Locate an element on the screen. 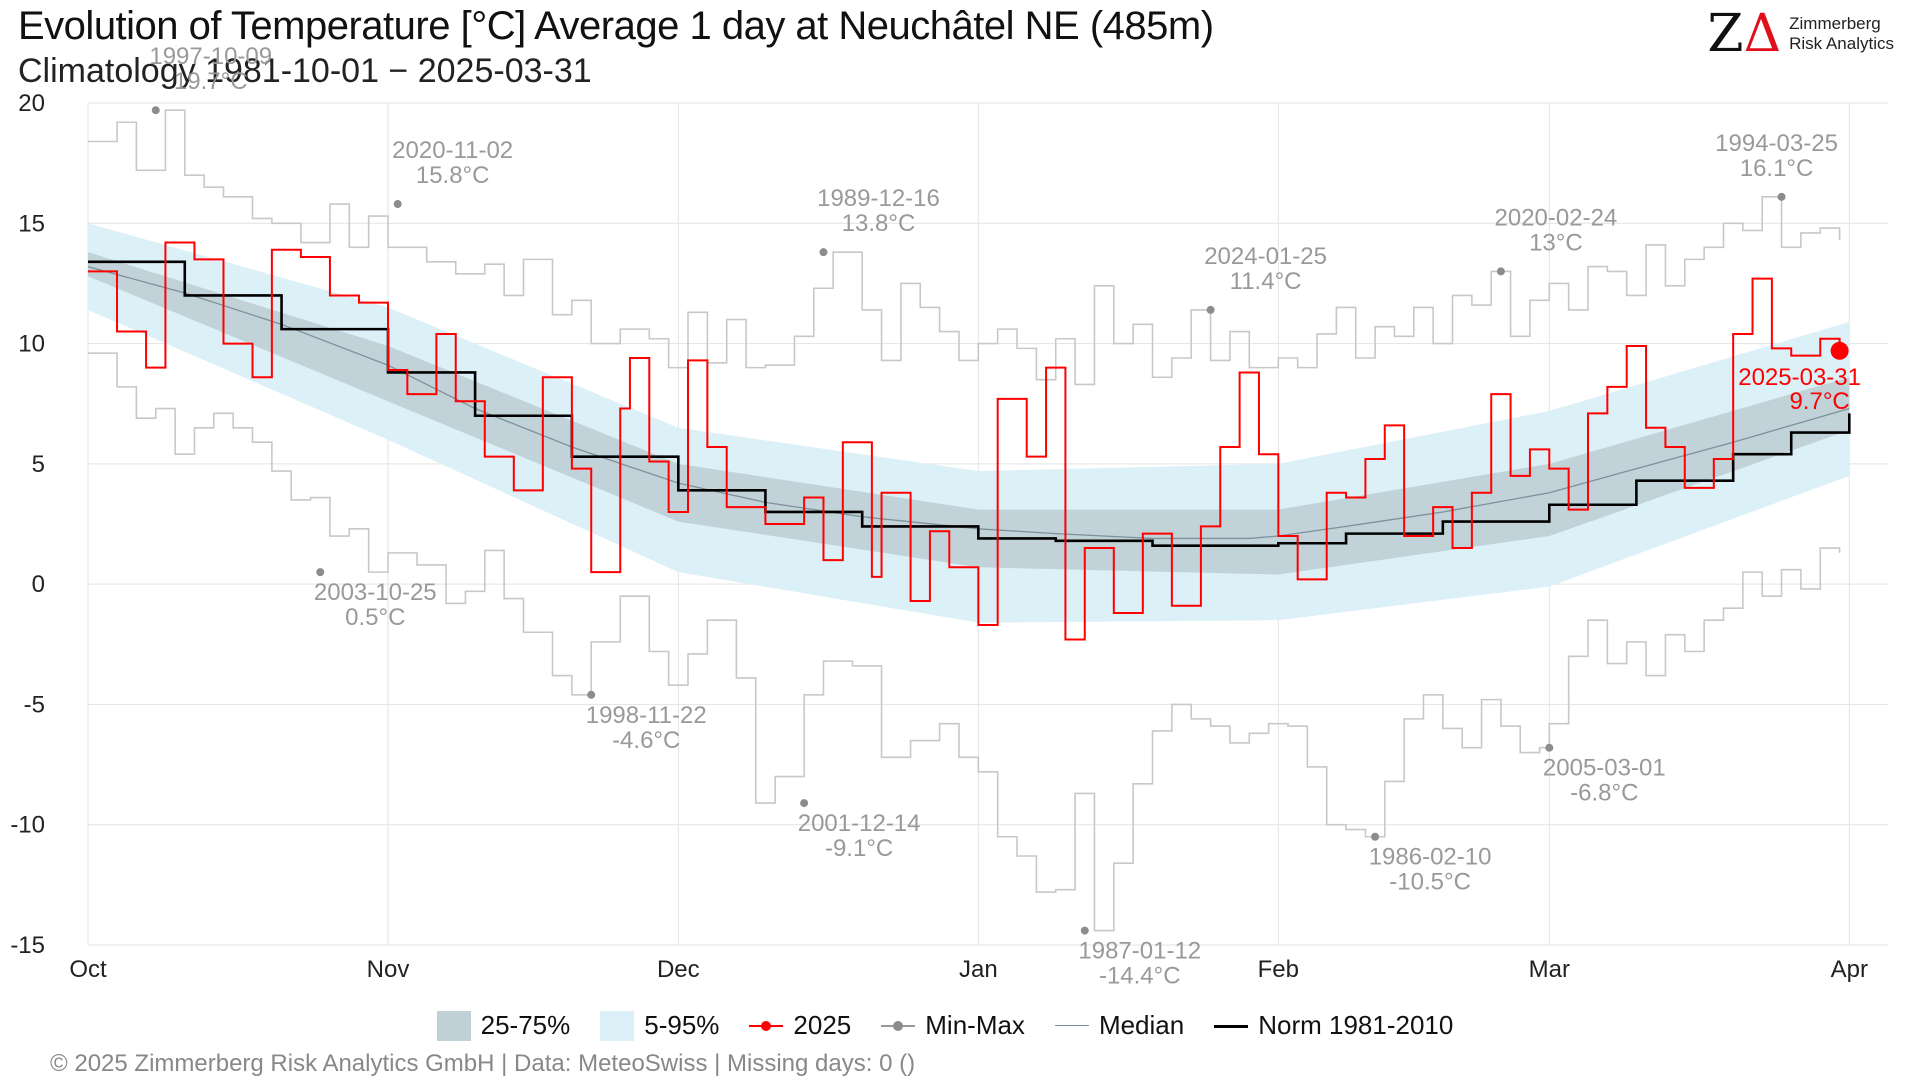  y-tick-label: 20 is located at coordinates (31, 103).